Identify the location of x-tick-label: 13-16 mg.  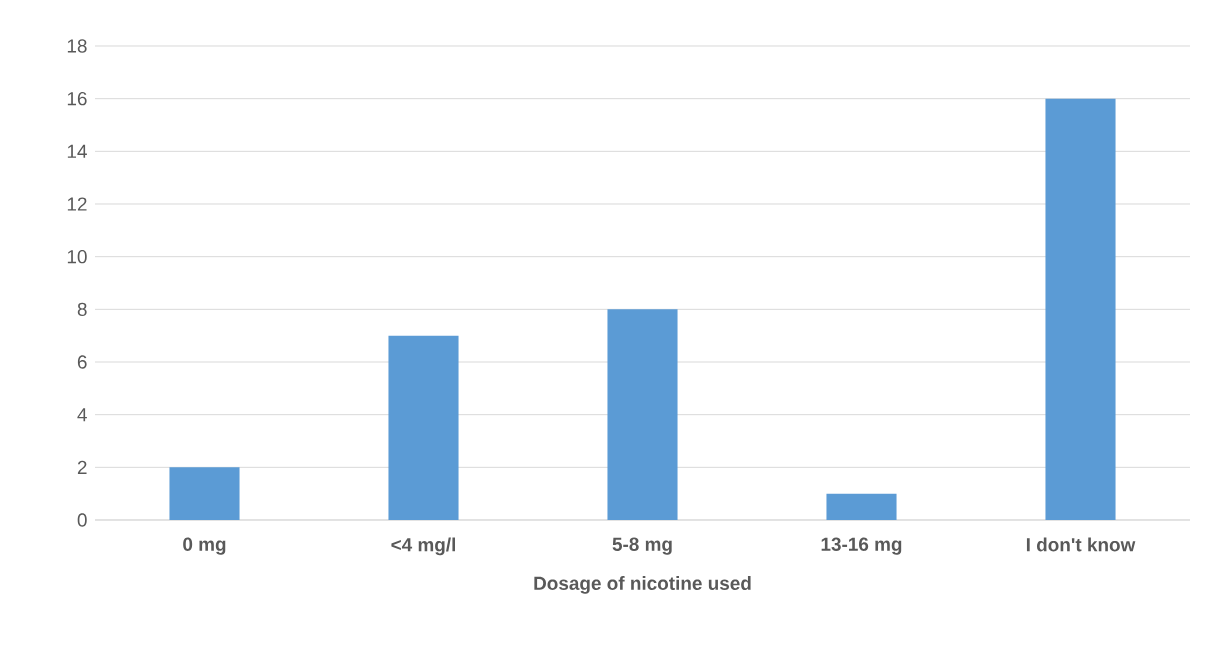
(861, 546).